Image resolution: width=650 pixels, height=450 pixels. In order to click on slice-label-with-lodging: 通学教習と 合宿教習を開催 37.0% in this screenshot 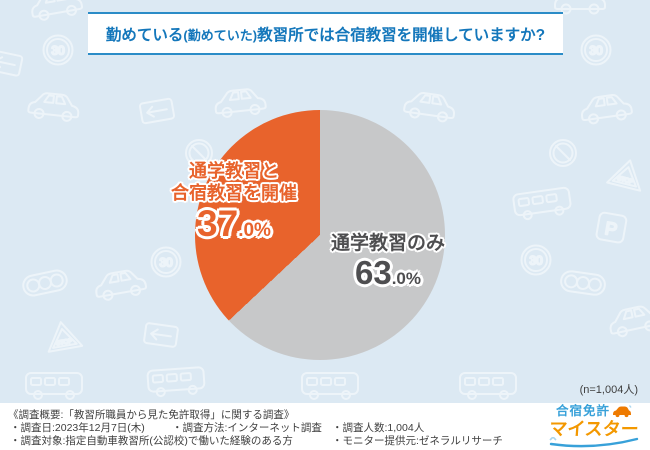, I will do `click(234, 201)`.